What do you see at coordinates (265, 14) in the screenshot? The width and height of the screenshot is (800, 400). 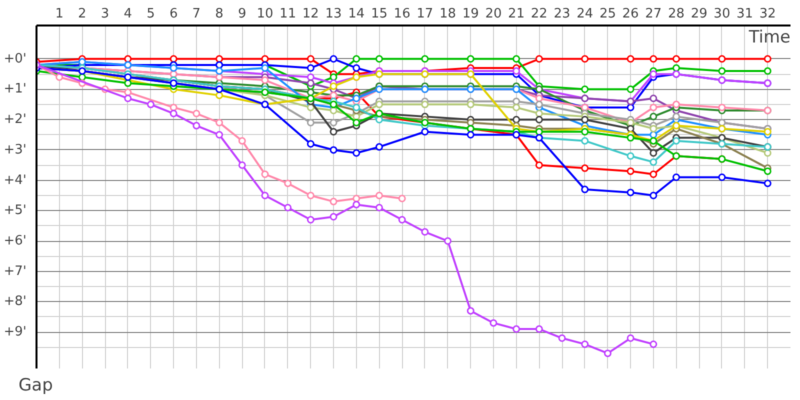 I see `x-tick-label: 10` at bounding box center [265, 14].